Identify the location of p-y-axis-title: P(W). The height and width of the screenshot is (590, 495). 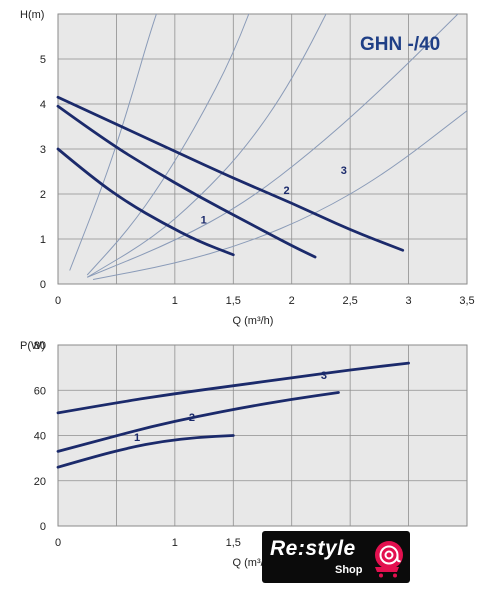
(32, 346).